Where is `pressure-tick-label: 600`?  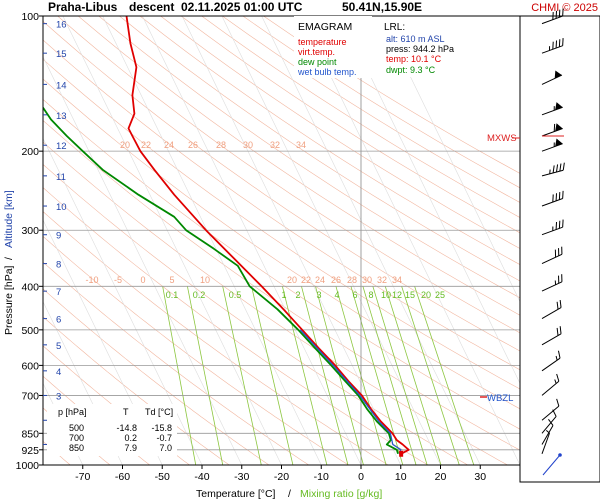
pressure-tick-label: 600 is located at coordinates (30, 366).